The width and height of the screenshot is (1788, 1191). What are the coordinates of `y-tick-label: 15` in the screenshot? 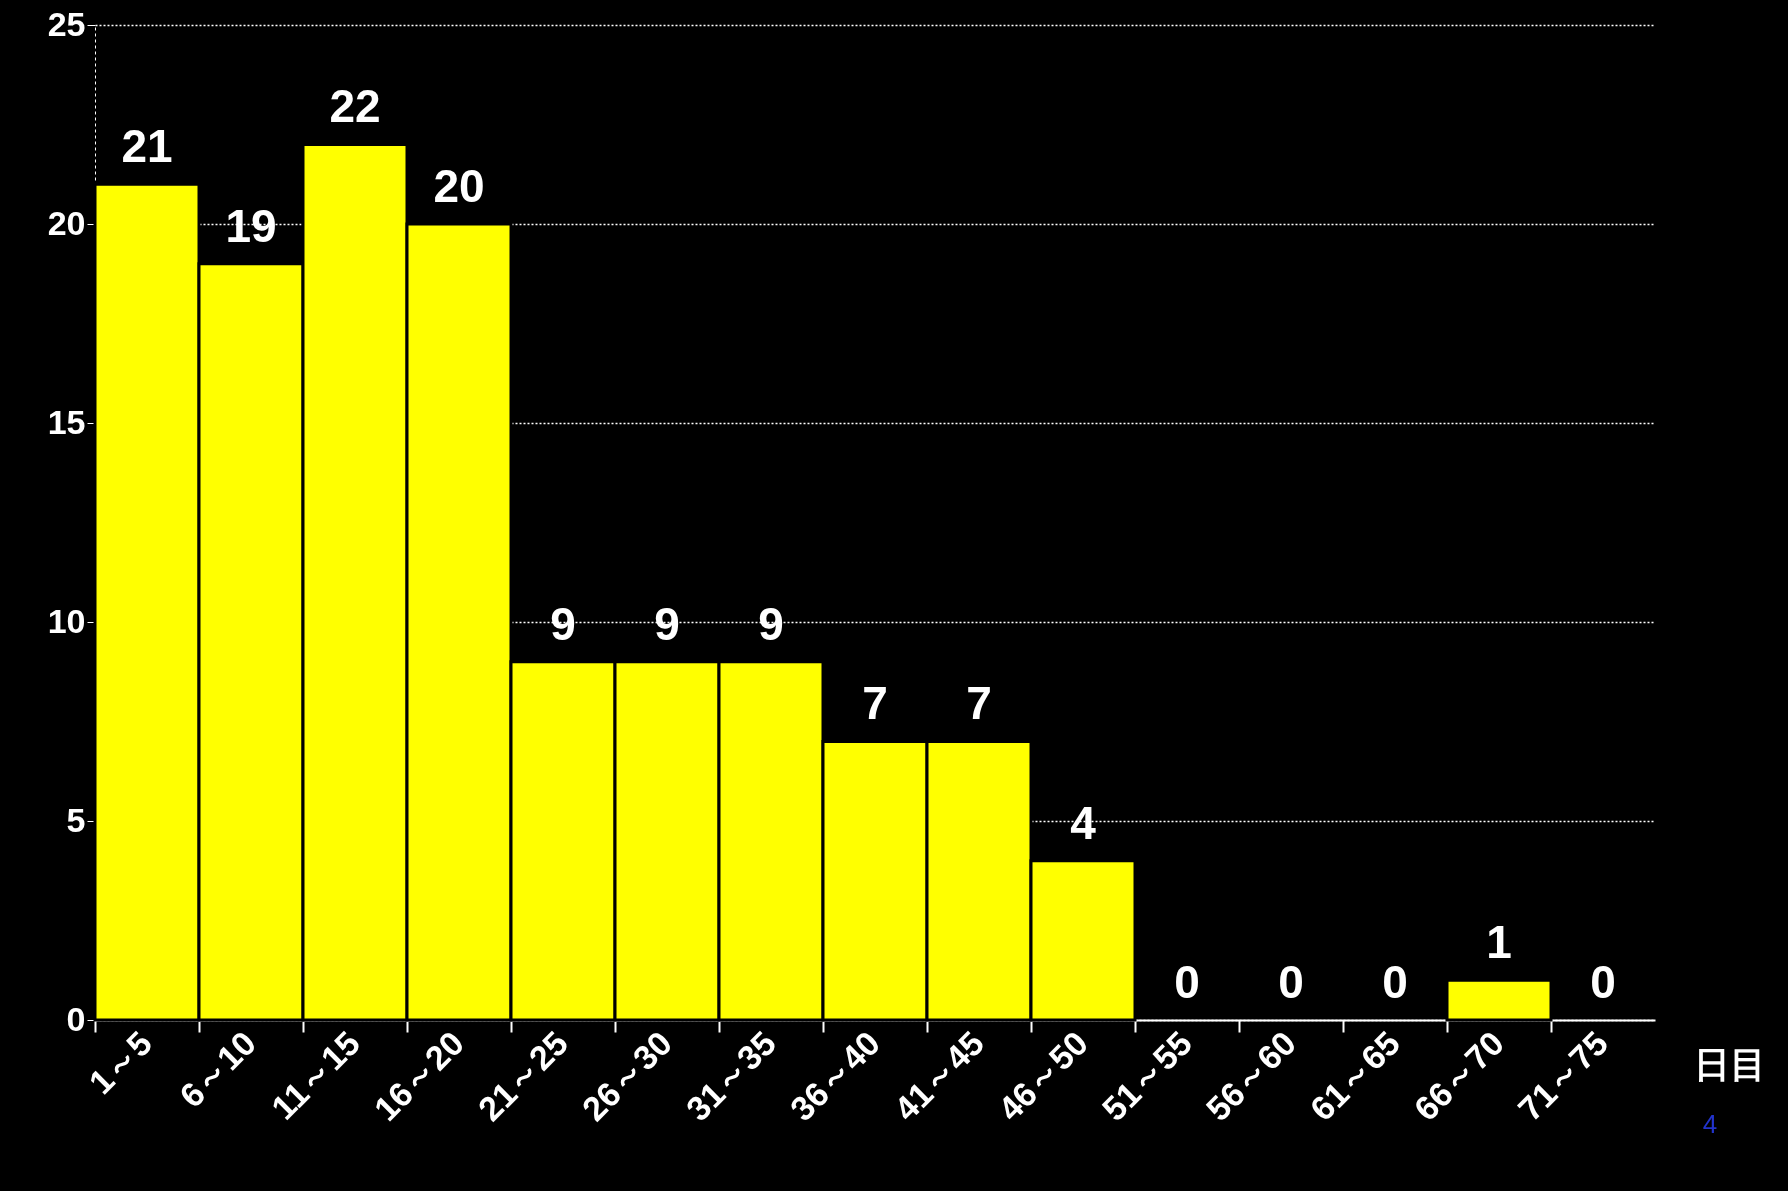 It's located at (66, 421).